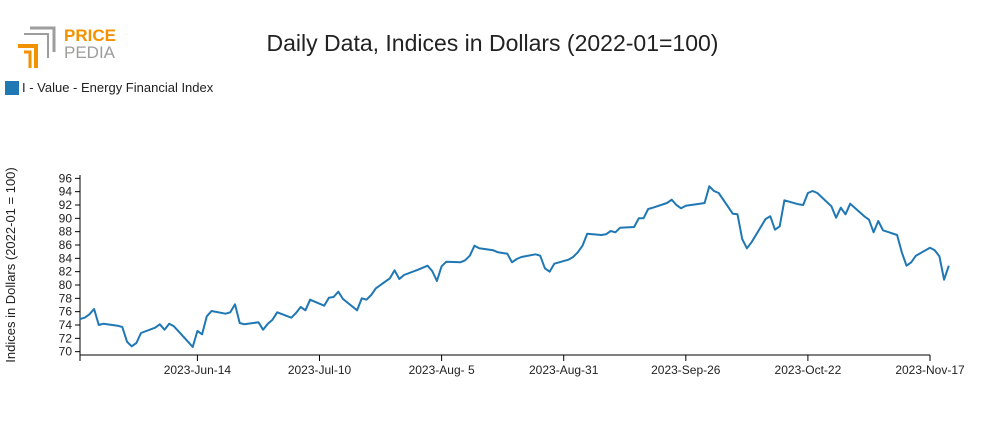 This screenshot has height=430, width=985. What do you see at coordinates (66, 232) in the screenshot?
I see `y-tick-label: 88` at bounding box center [66, 232].